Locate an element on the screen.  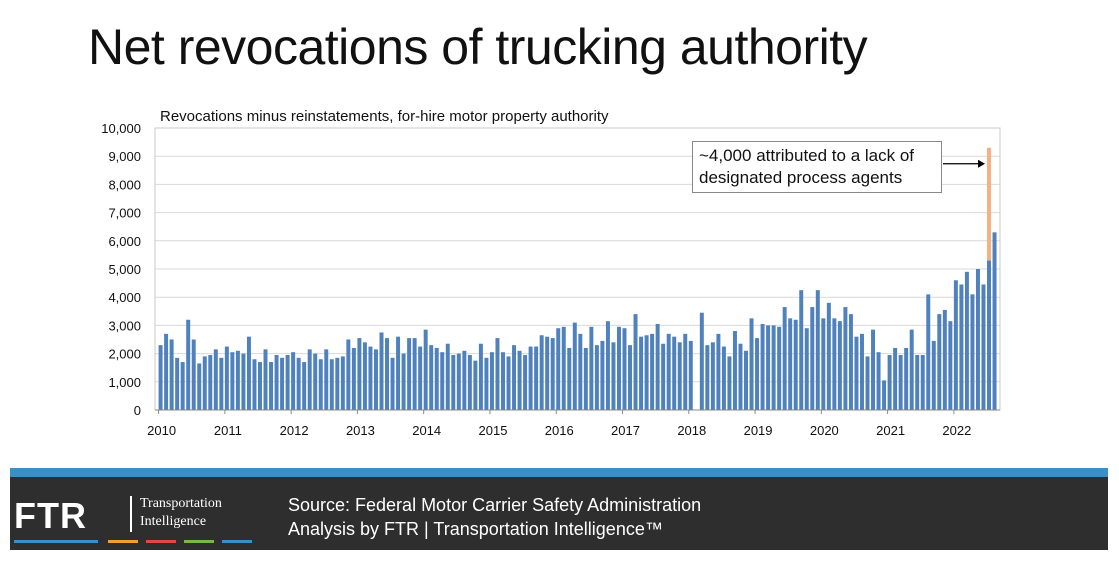
x-tick-label: 2016 is located at coordinates (559, 430).